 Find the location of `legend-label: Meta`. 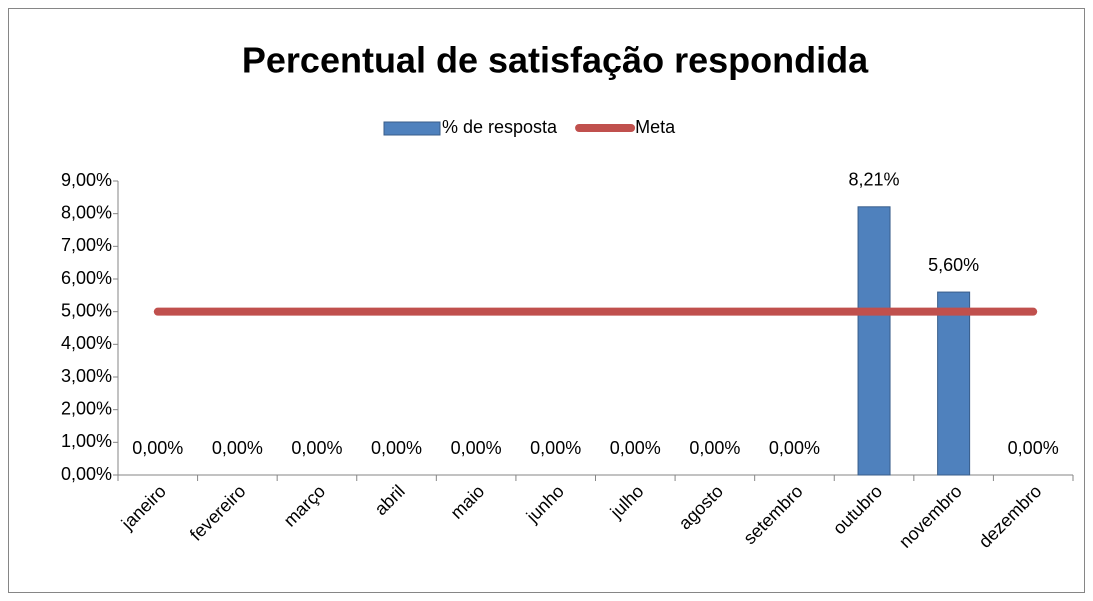

legend-label: Meta is located at coordinates (655, 127).